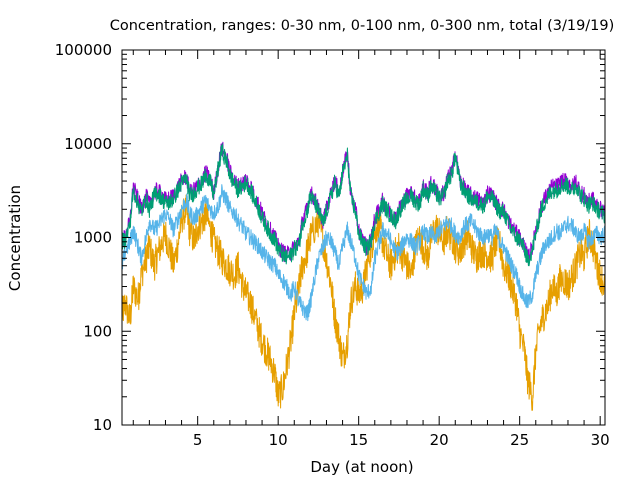 This screenshot has height=485, width=640. Describe the element at coordinates (519, 440) in the screenshot. I see `x-tick-label: 25` at that location.